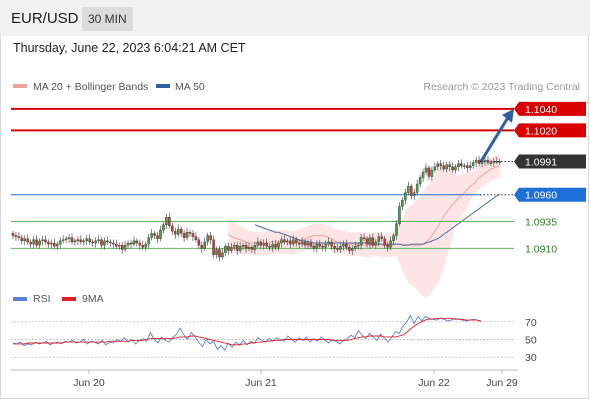  I want to click on rsi-ma-legend-label: 9MA, so click(93, 299).